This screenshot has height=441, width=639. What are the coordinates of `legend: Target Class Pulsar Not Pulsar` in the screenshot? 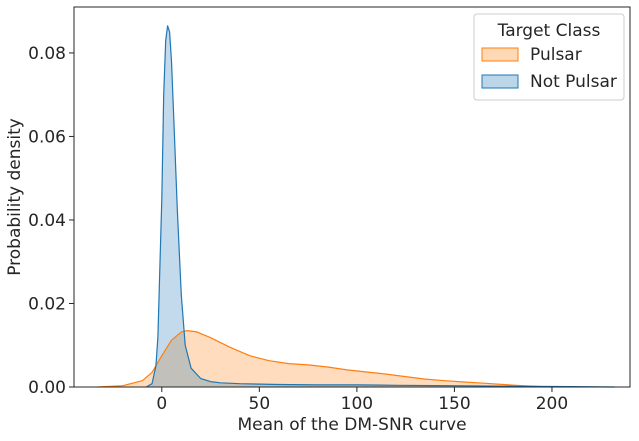 It's located at (549, 57).